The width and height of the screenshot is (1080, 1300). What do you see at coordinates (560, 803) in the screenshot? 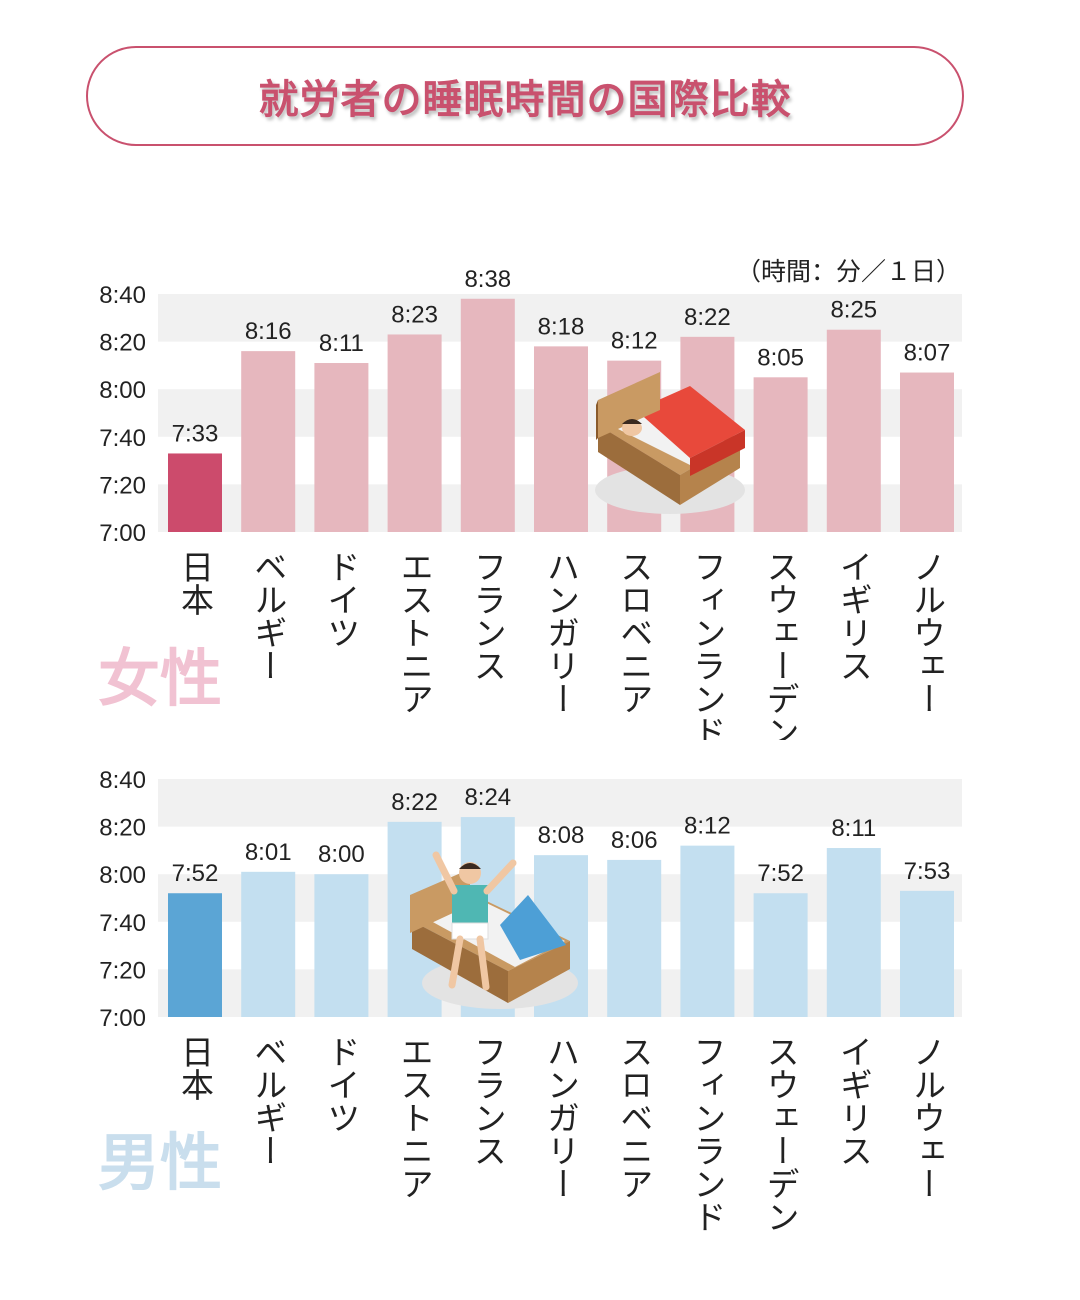
I see `grid-band` at bounding box center [560, 803].